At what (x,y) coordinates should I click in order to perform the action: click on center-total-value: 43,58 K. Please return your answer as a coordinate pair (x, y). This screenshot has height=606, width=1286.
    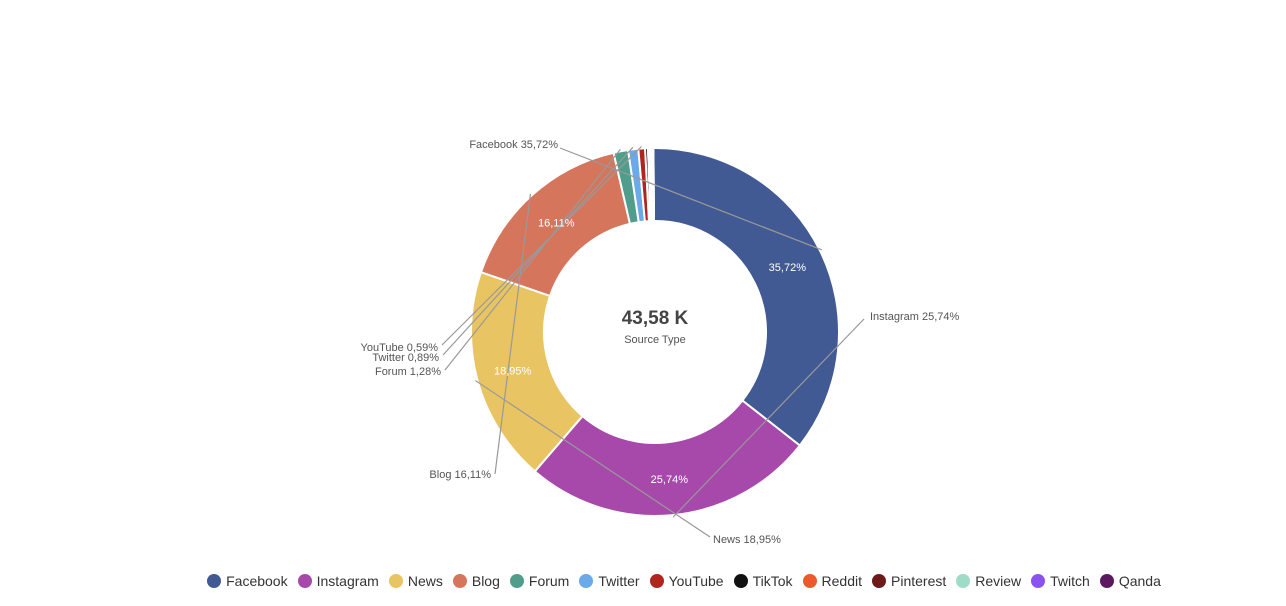
    Looking at the image, I should click on (655, 318).